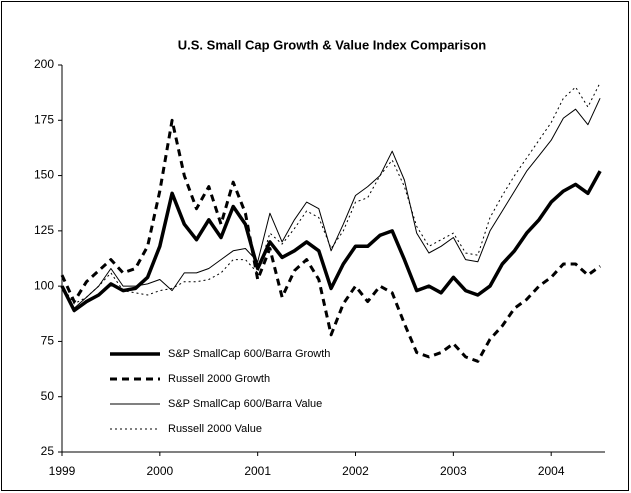  What do you see at coordinates (219, 379) in the screenshot?
I see `legend-label: Russell 2000 Growth` at bounding box center [219, 379].